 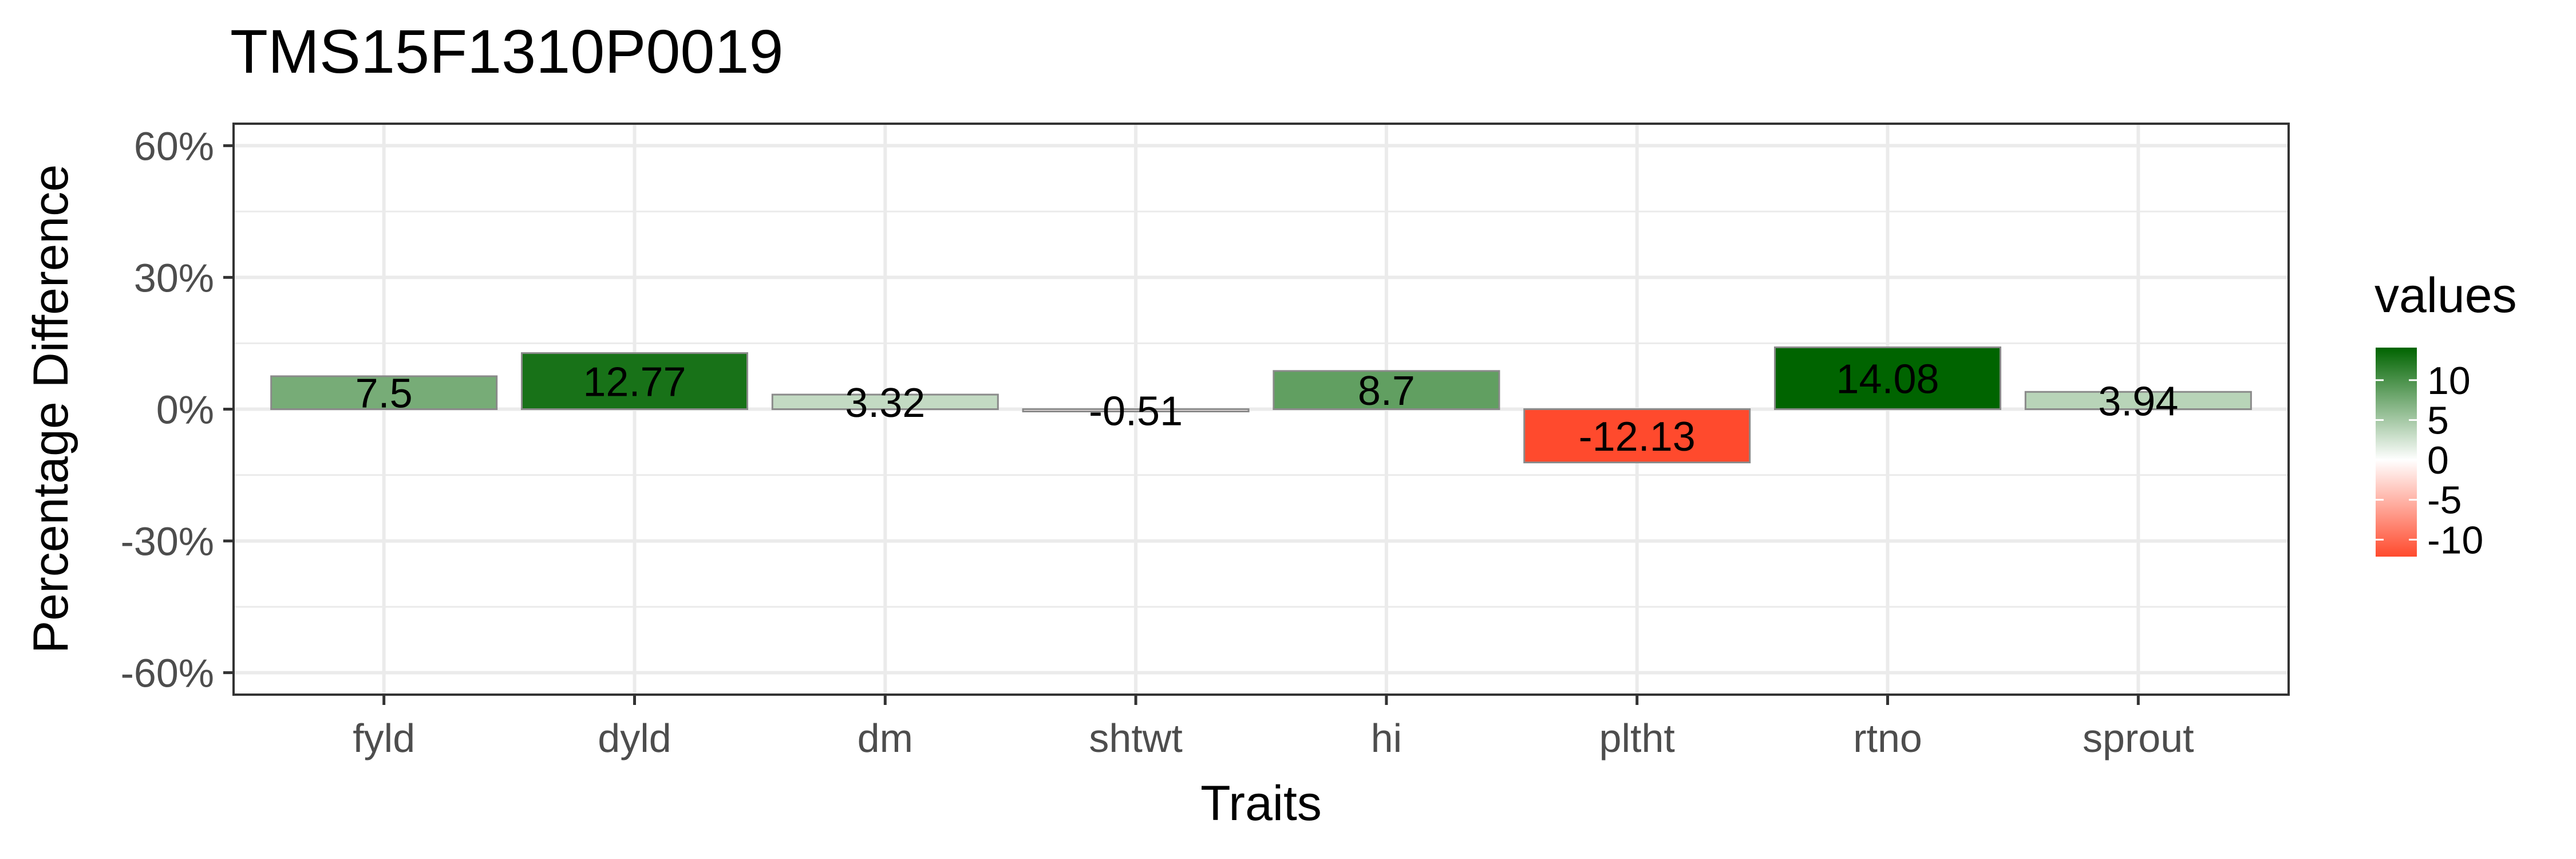 I want to click on legend-tick-label: -5, so click(x=2444, y=500).